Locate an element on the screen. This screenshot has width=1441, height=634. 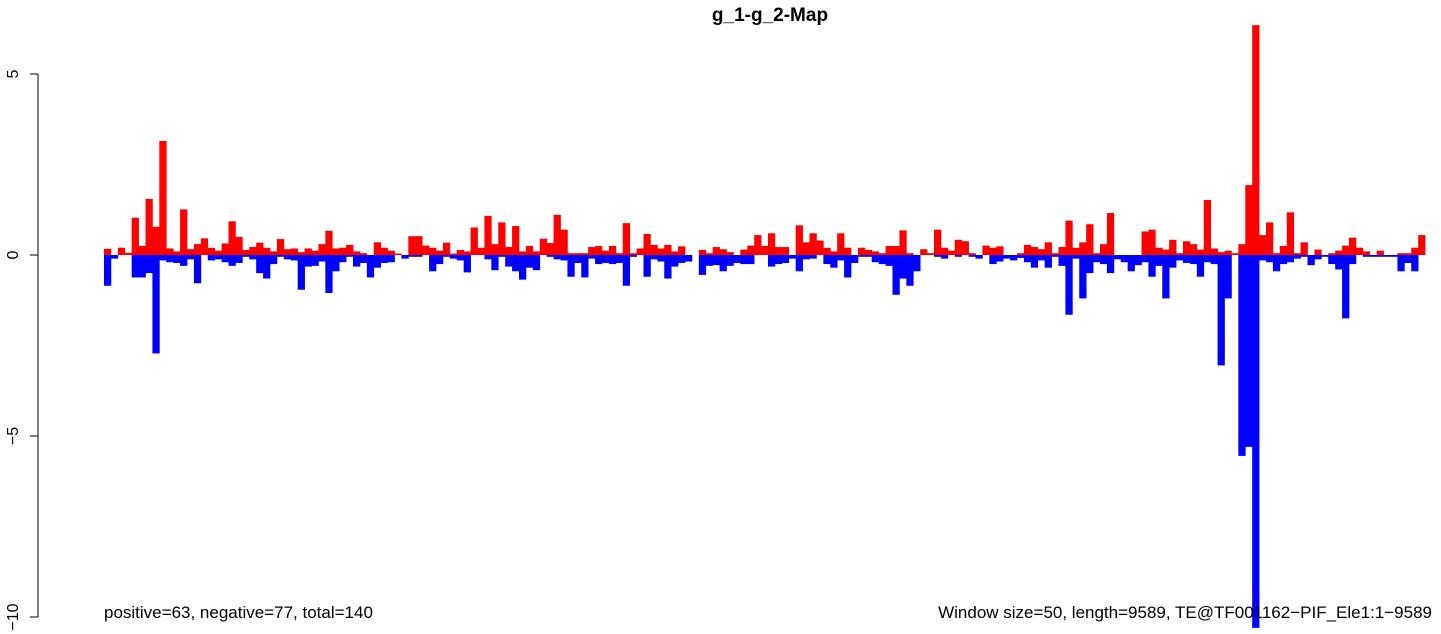
y-tick-label: 5 is located at coordinates (13, 73).